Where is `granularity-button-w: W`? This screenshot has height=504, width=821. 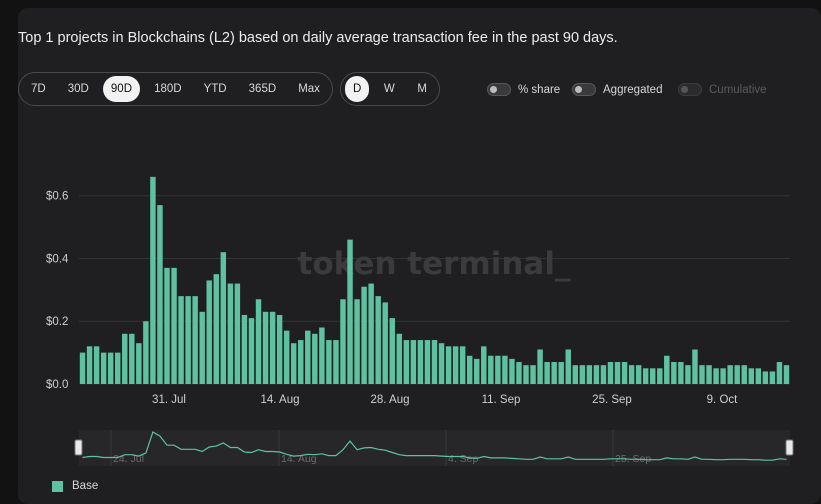
granularity-button-w: W is located at coordinates (389, 89).